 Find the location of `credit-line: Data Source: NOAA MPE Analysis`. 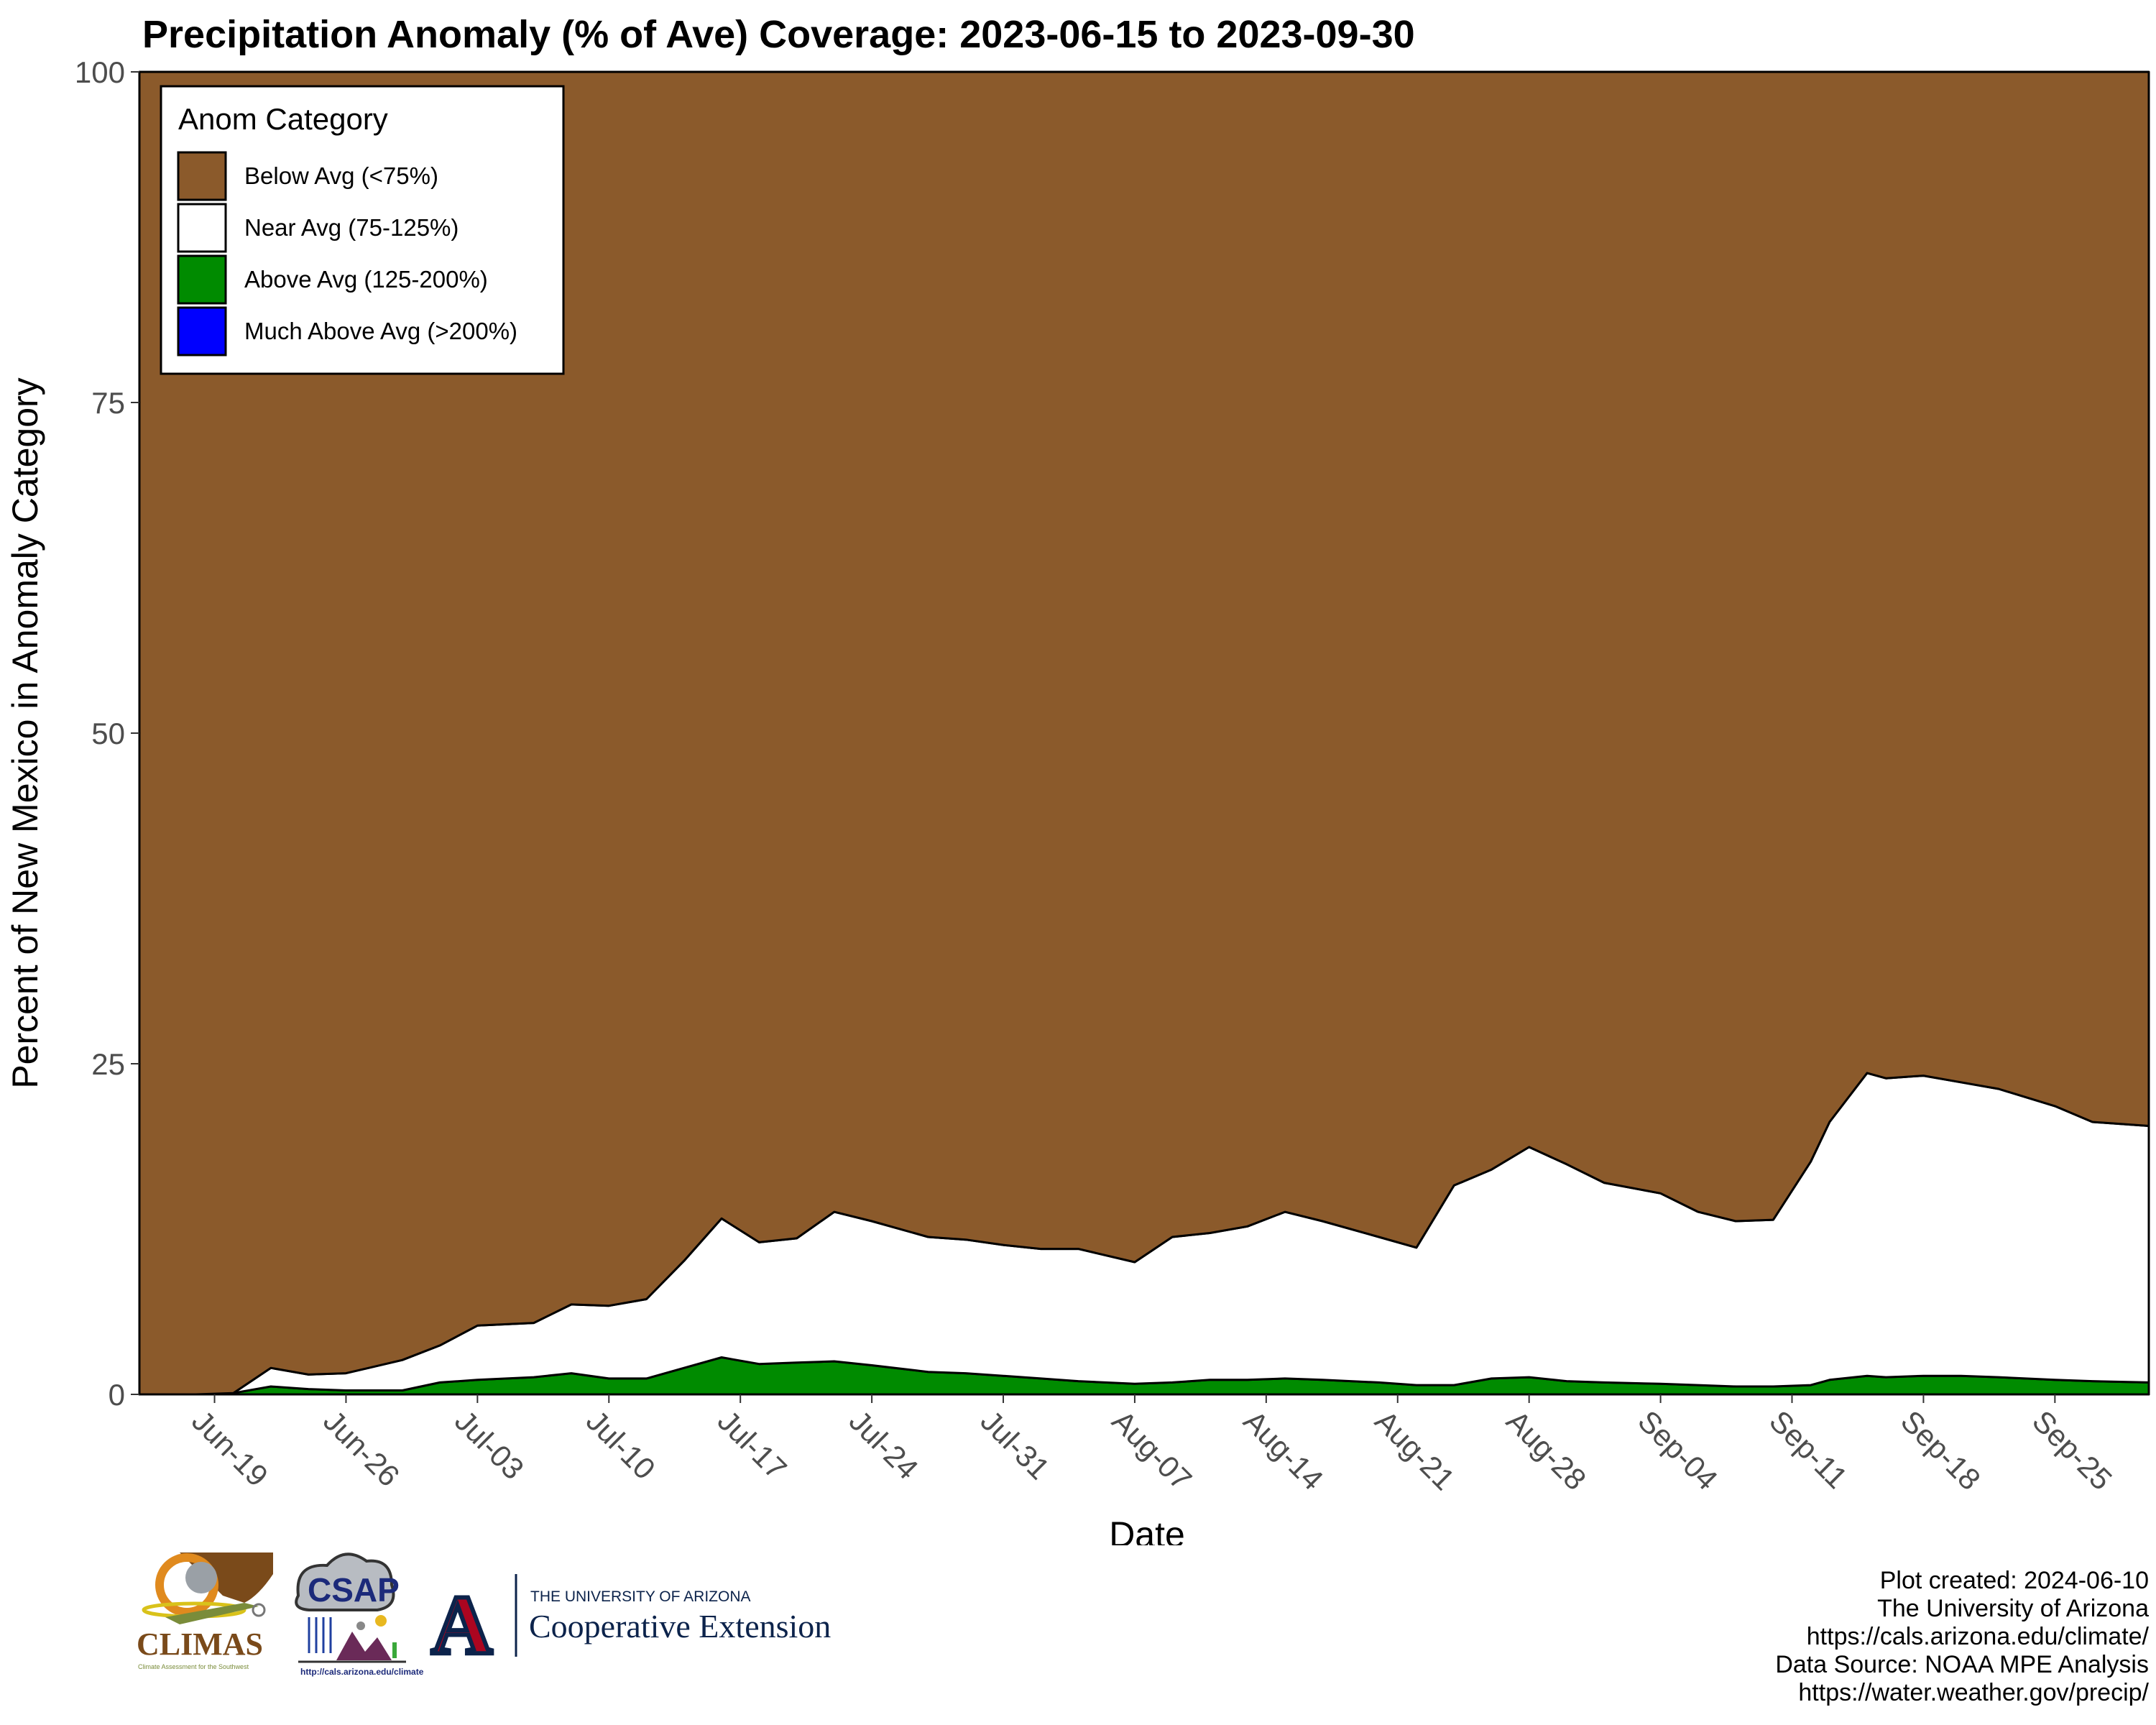

credit-line: Data Source: NOAA MPE Analysis is located at coordinates (1962, 1664).